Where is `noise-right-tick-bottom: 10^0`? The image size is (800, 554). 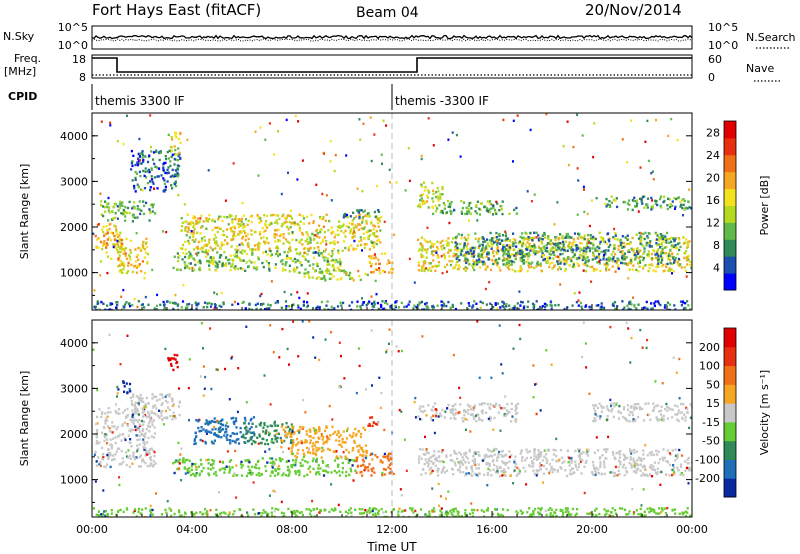
noise-right-tick-bottom: 10^0 is located at coordinates (723, 45).